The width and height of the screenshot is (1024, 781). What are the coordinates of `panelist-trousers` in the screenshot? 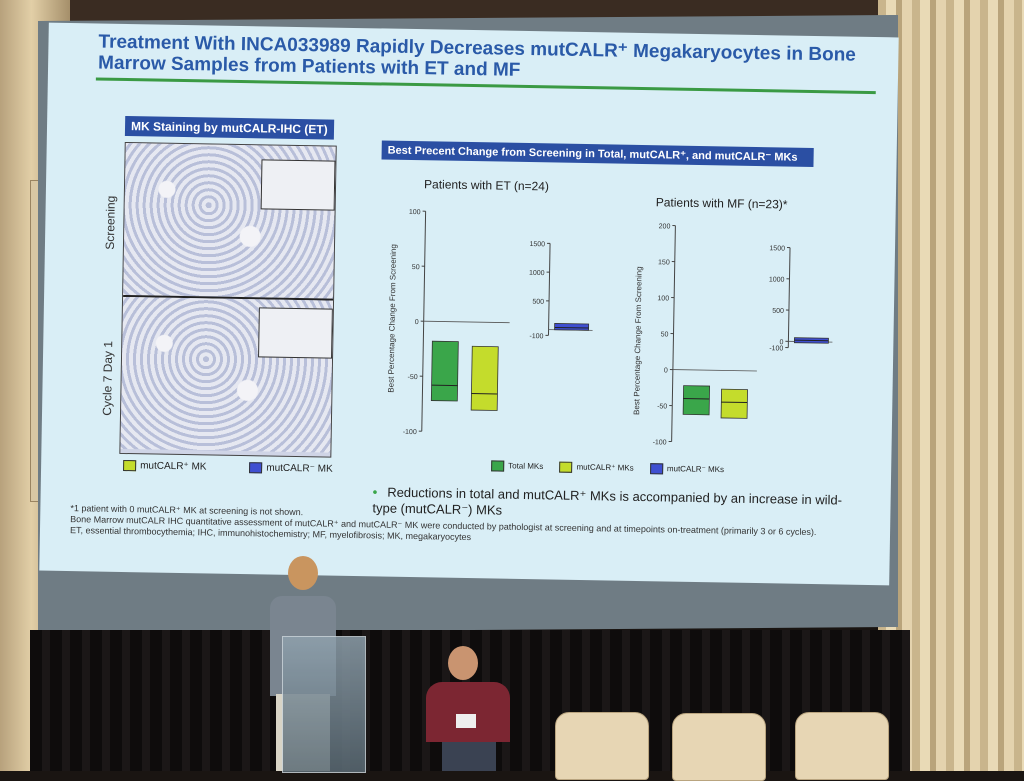 It's located at (469, 756).